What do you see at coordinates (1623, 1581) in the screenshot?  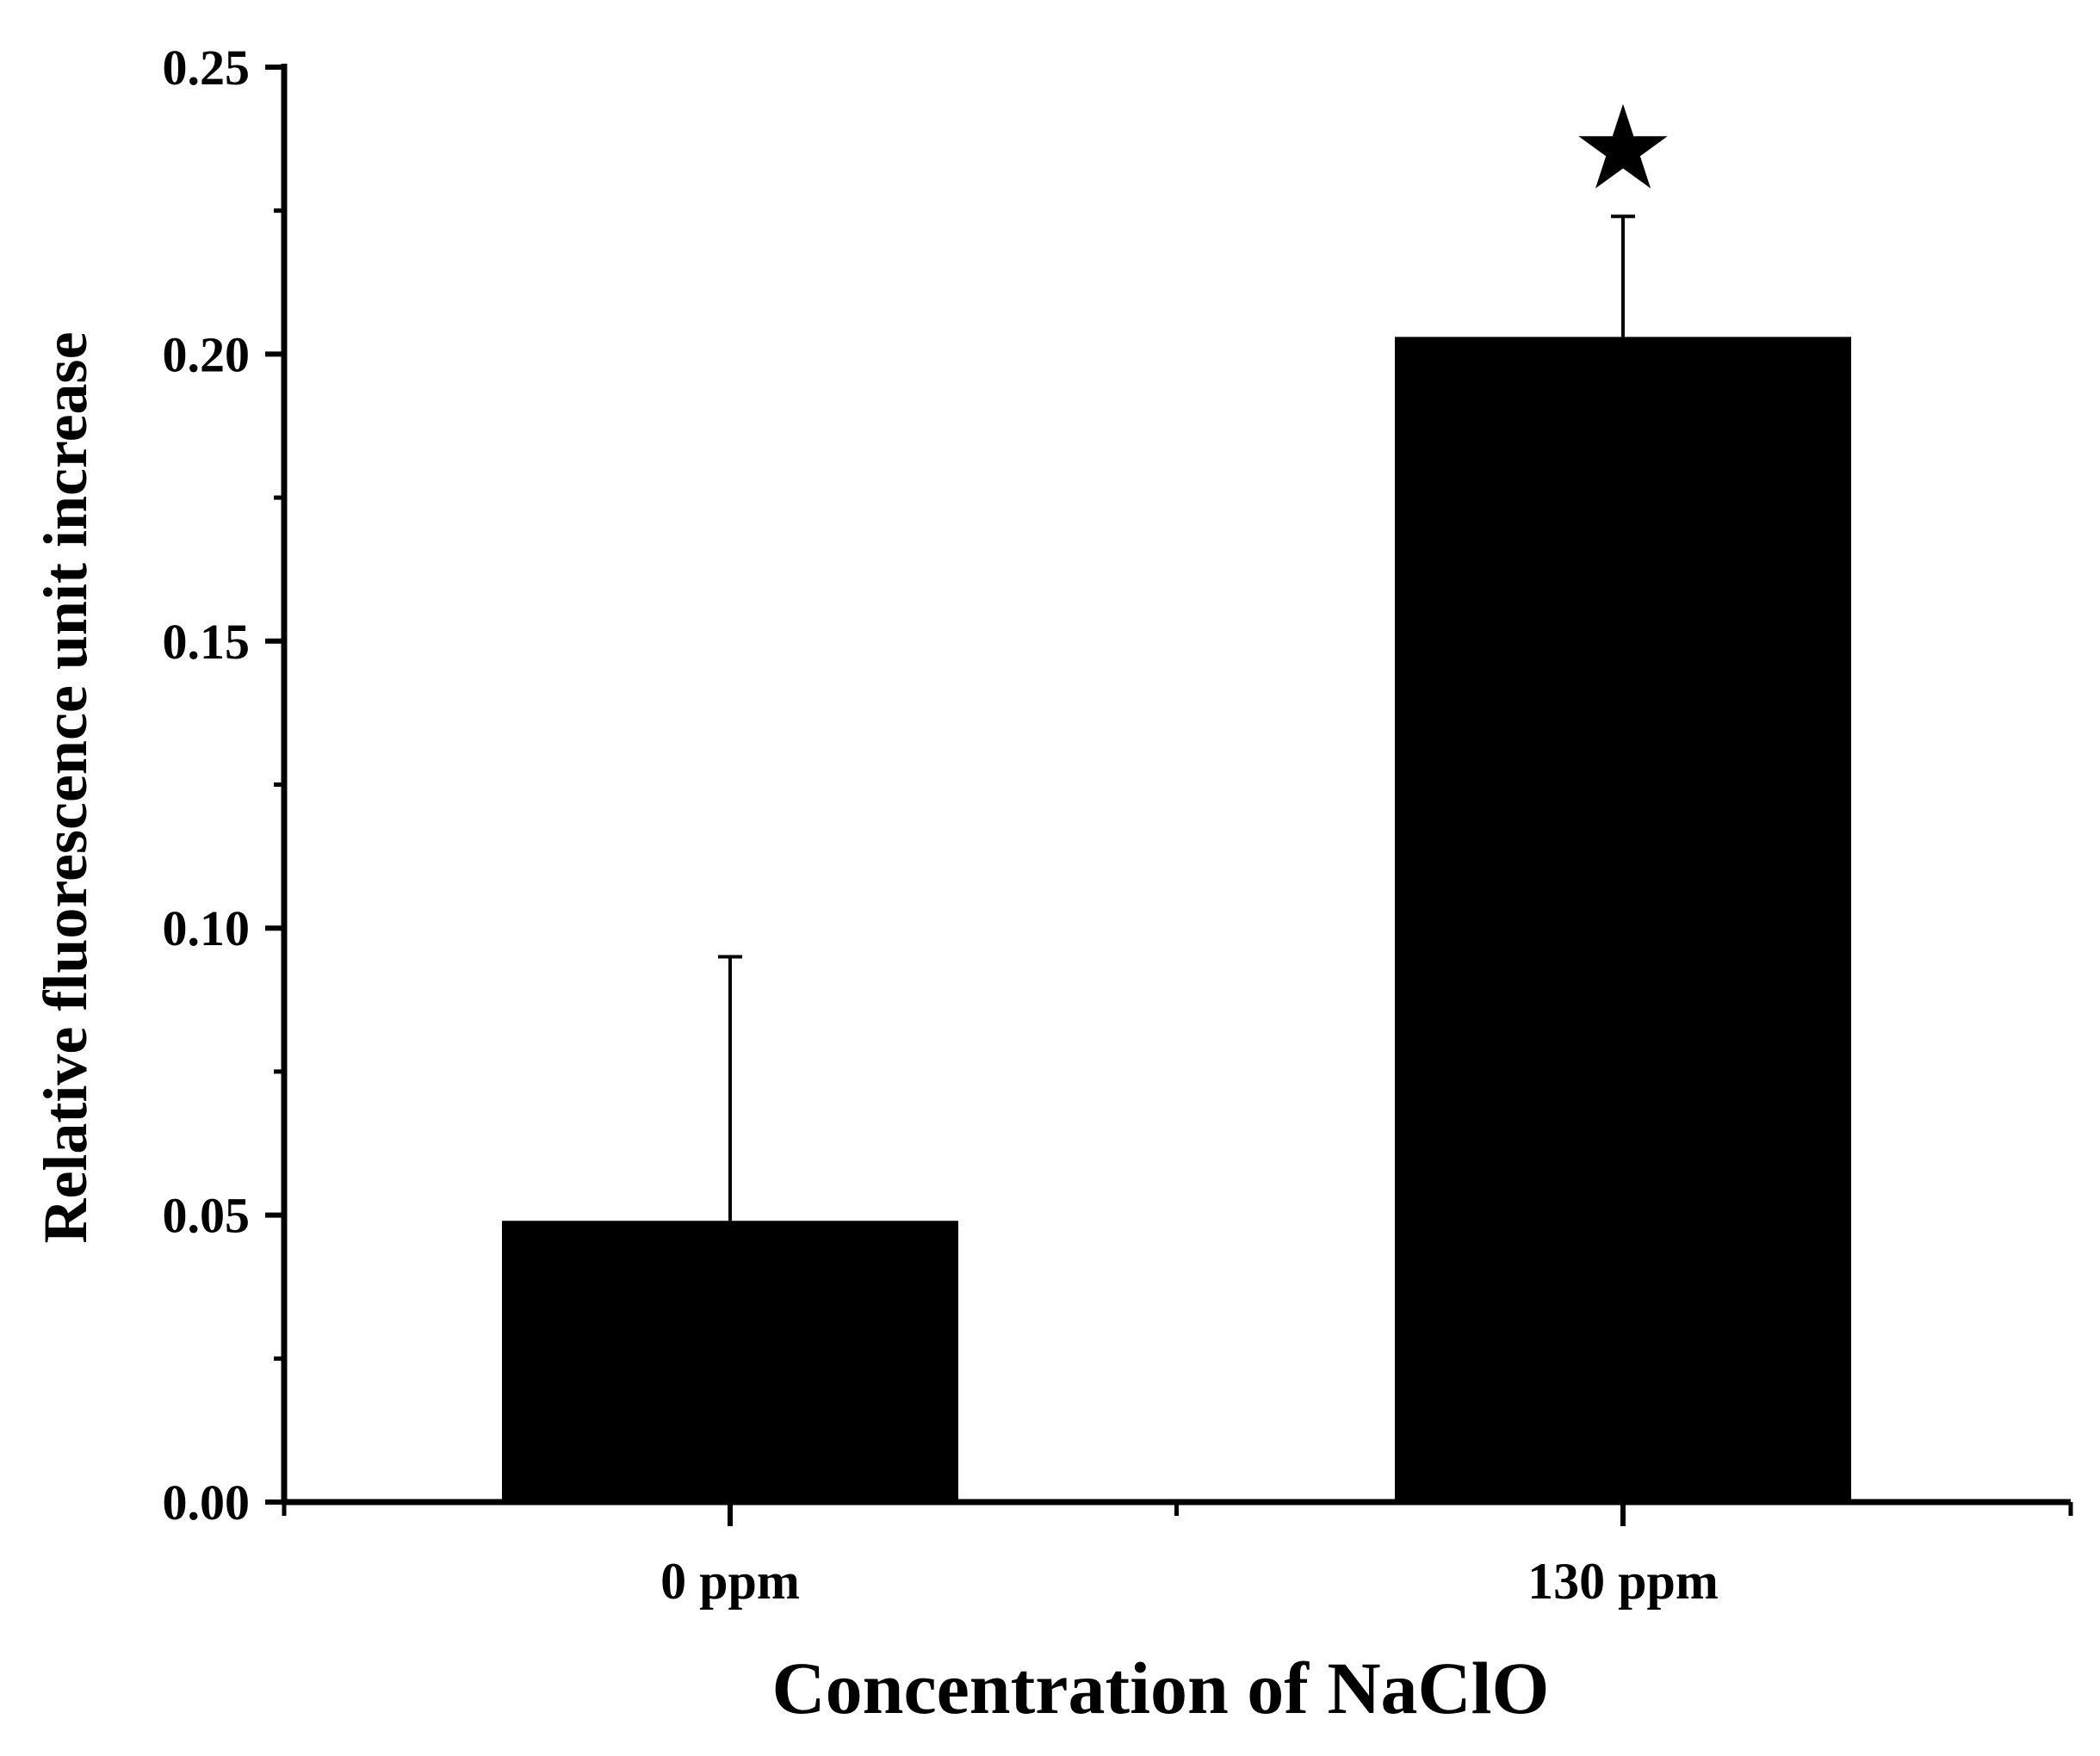 I see `x-tick-label-1: 130 ppm` at bounding box center [1623, 1581].